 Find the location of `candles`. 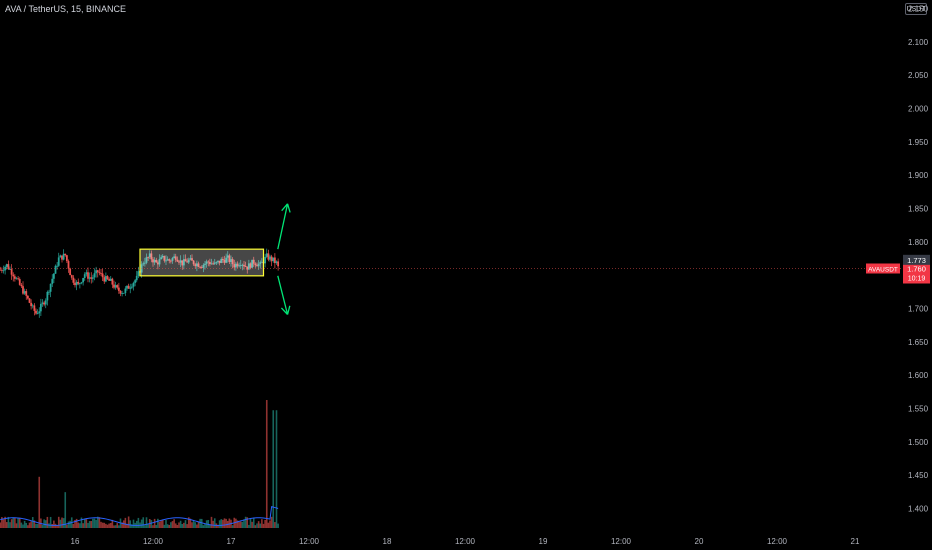

candles is located at coordinates (140, 283).